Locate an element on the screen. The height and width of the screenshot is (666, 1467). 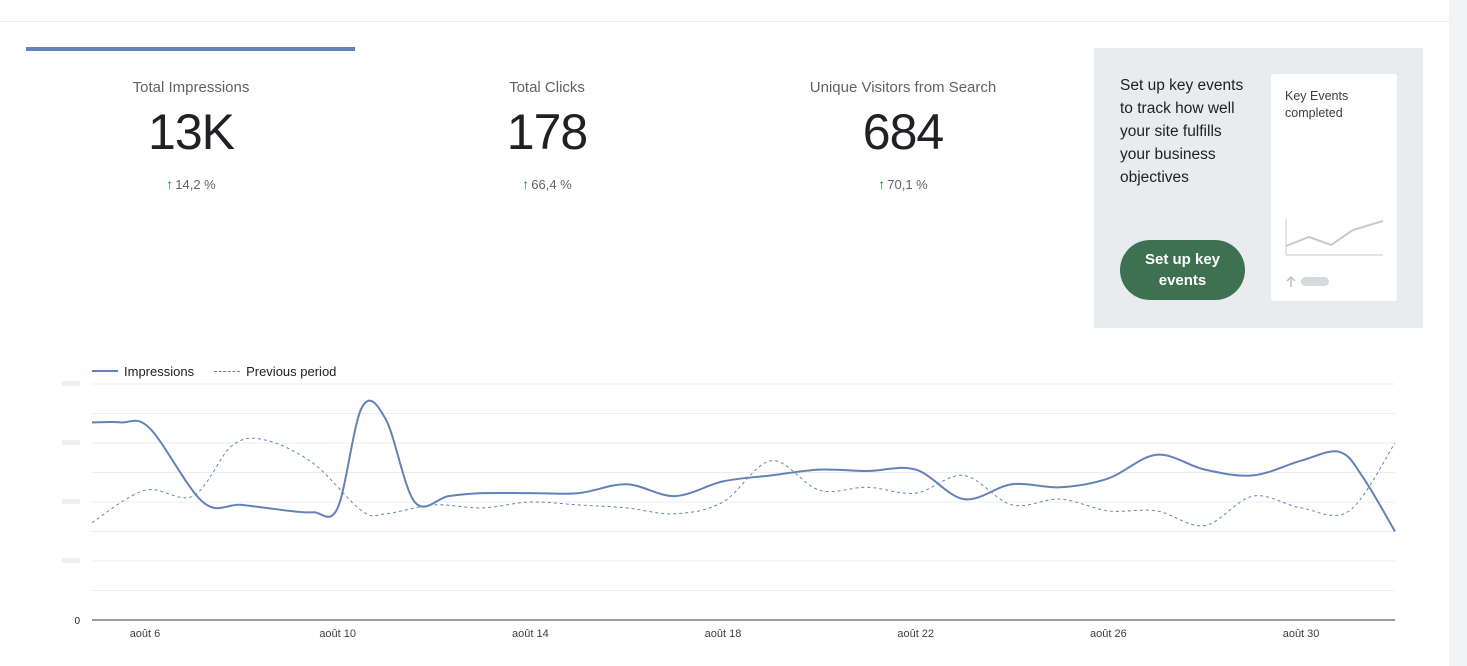
chart-legend: Impressions Previous period is located at coordinates (224, 371).